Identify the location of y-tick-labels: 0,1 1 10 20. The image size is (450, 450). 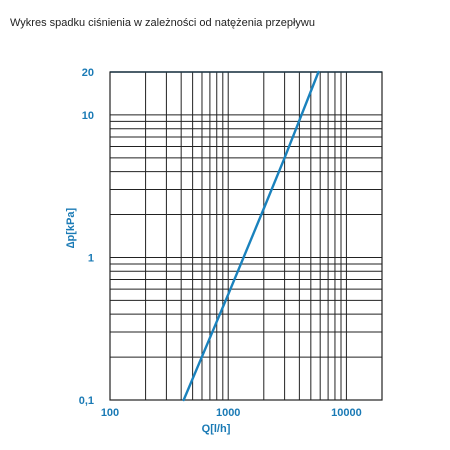
(86, 237).